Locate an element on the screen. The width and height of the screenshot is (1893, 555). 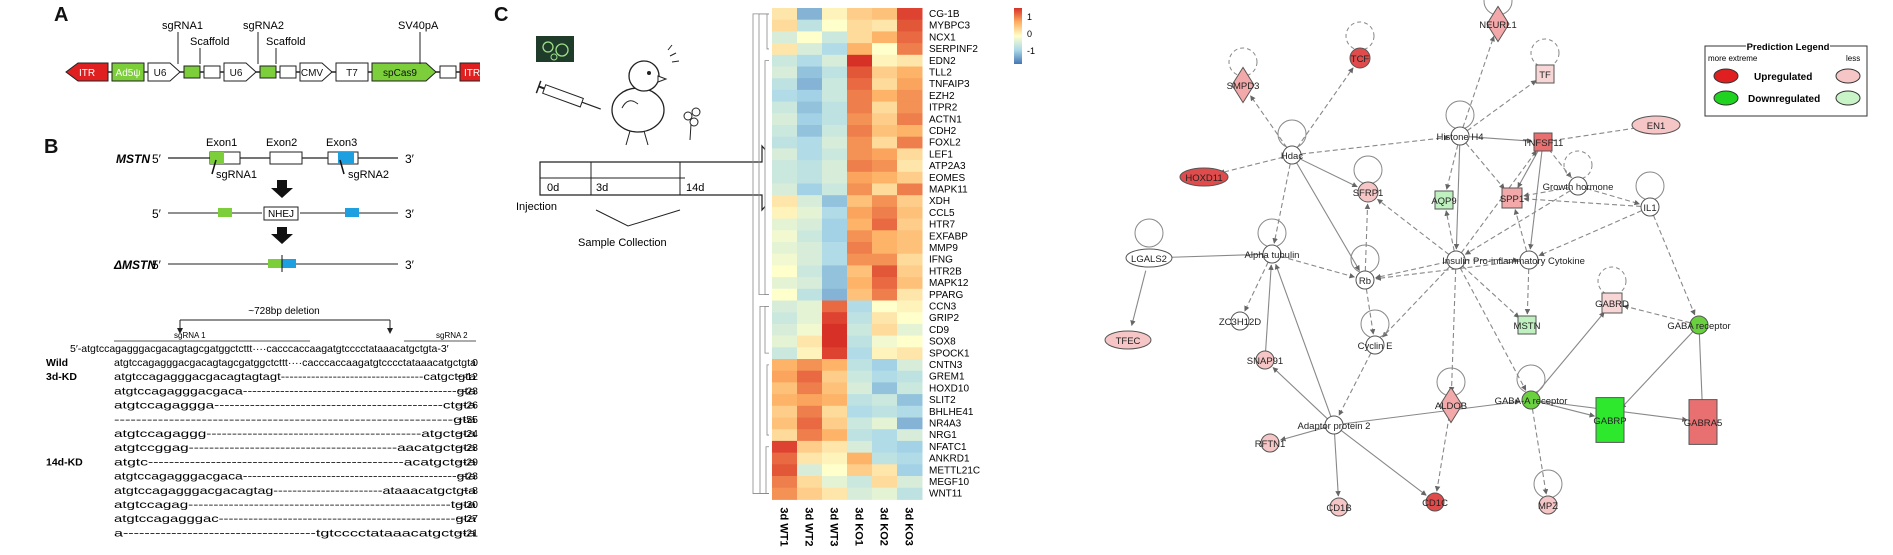
sequence-row-value: ~-29 is located at coordinates (467, 462).